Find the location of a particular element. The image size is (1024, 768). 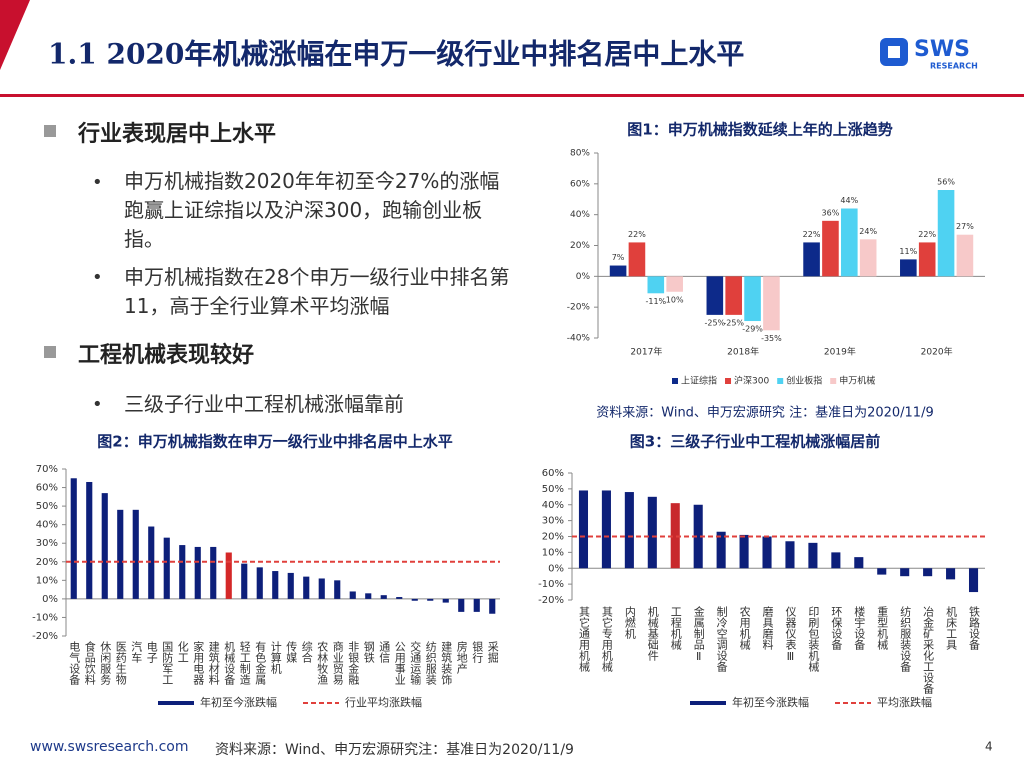

x-tick-label: 纺织服装 is located at coordinates (430, 663).